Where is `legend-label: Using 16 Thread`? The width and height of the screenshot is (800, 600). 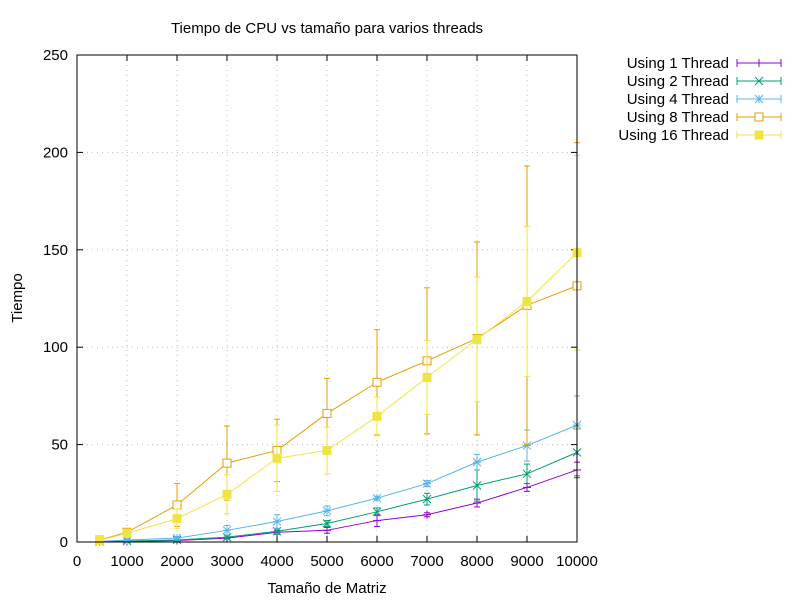
legend-label: Using 16 Thread is located at coordinates (673, 135).